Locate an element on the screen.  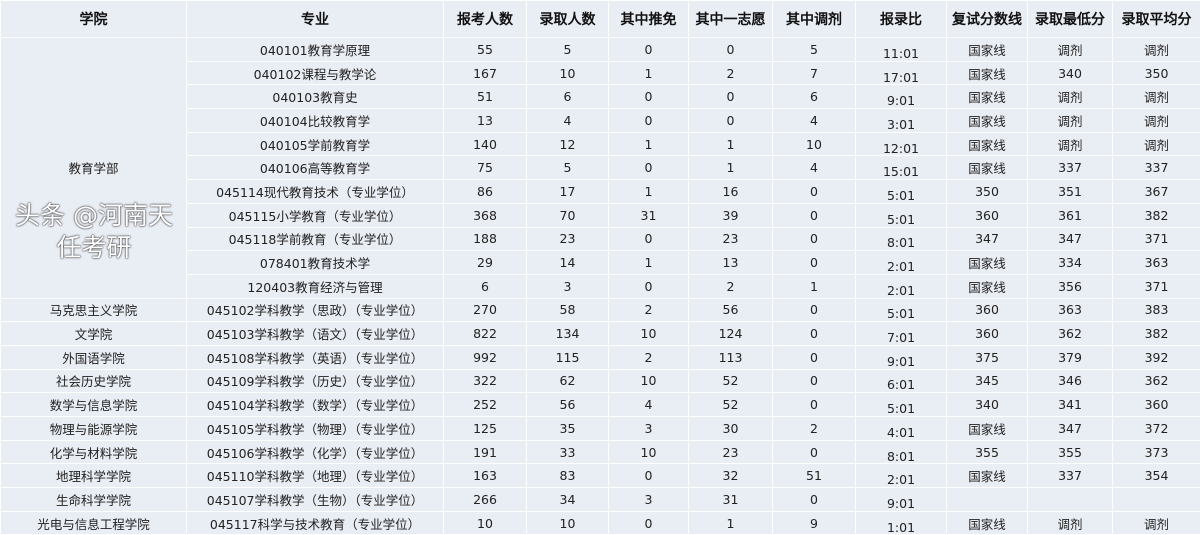
ratio-cell: 7:01 is located at coordinates (901, 333).